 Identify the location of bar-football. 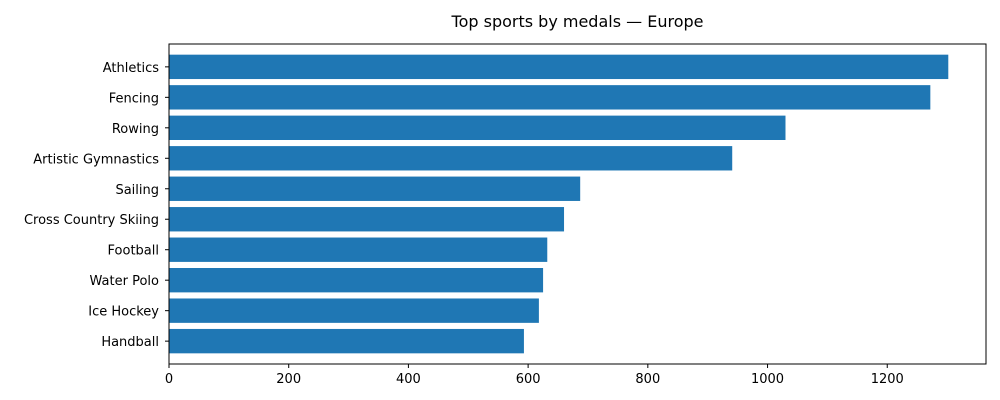
(358, 249).